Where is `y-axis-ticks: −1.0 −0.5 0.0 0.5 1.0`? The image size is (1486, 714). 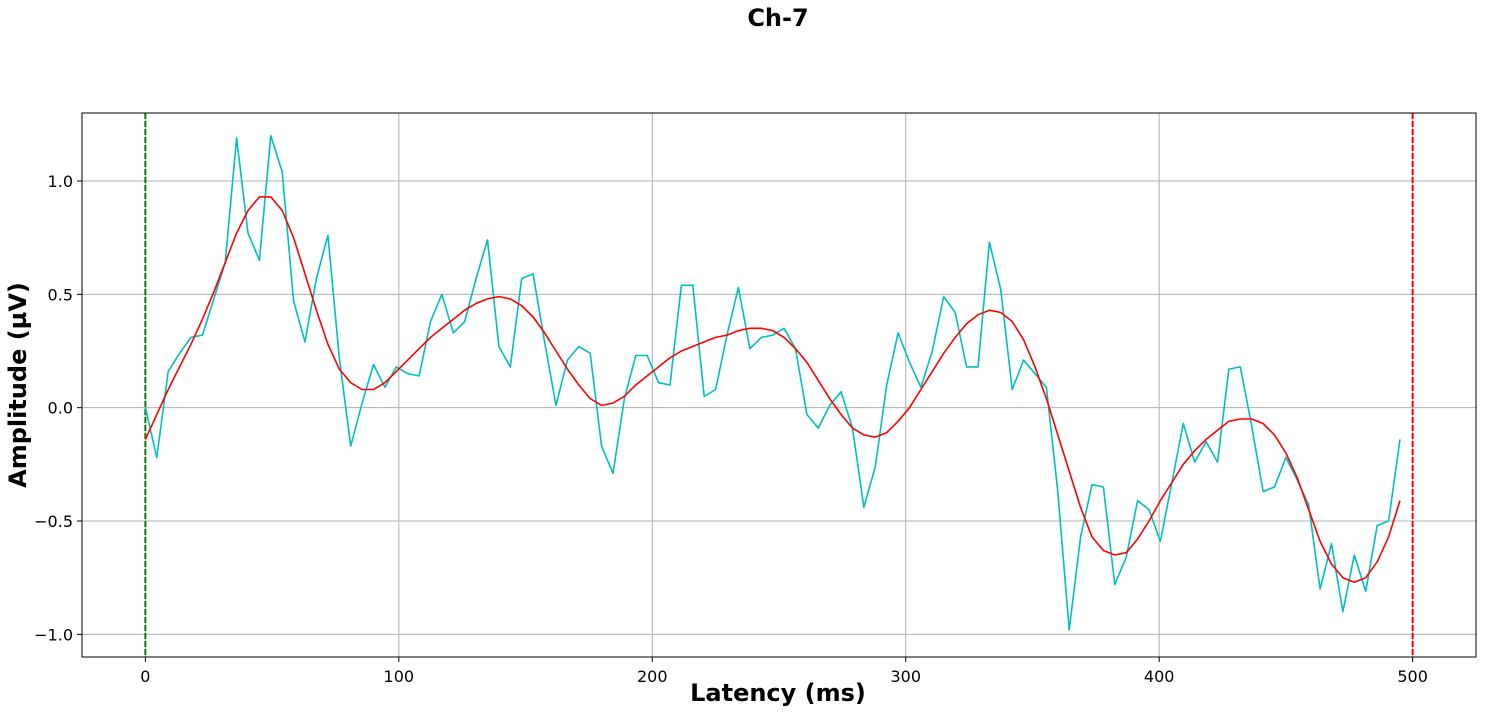 y-axis-ticks: −1.0 −0.5 0.0 0.5 1.0 is located at coordinates (58, 408).